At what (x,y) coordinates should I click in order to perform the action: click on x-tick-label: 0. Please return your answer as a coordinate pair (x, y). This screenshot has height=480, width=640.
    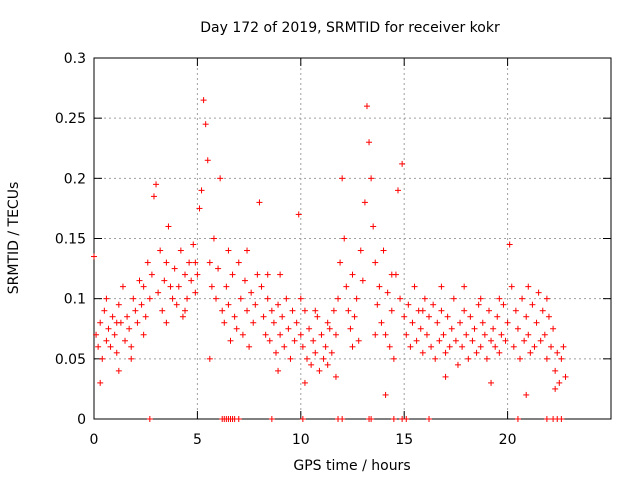
    Looking at the image, I should click on (94, 440).